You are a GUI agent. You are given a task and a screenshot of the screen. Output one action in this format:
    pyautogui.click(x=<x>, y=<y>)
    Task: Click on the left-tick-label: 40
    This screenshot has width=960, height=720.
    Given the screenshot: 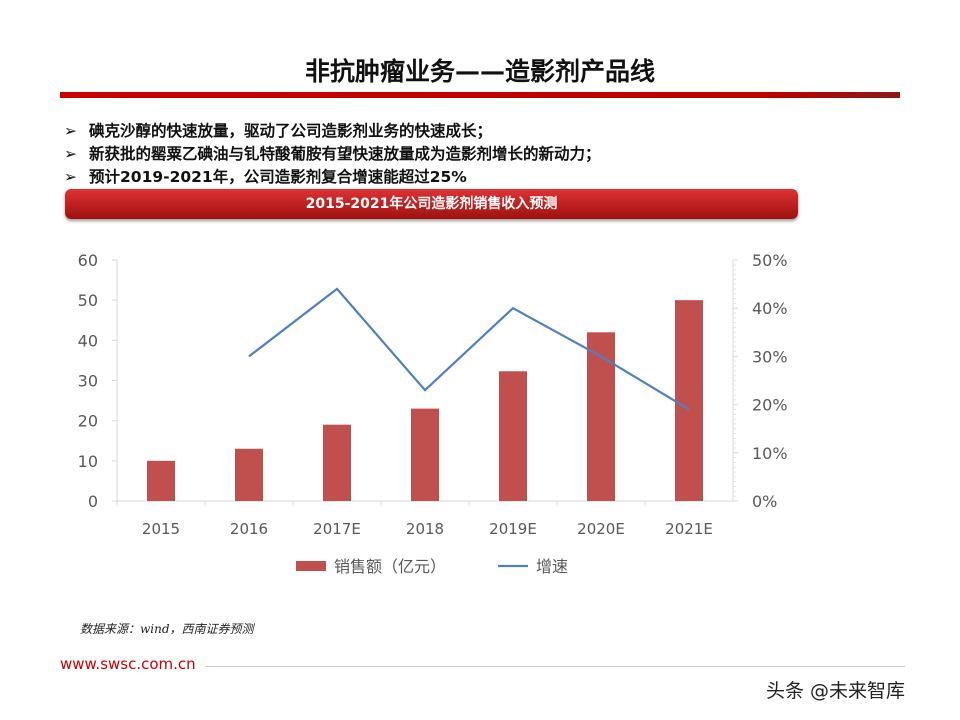 What is the action you would take?
    pyautogui.click(x=88, y=340)
    